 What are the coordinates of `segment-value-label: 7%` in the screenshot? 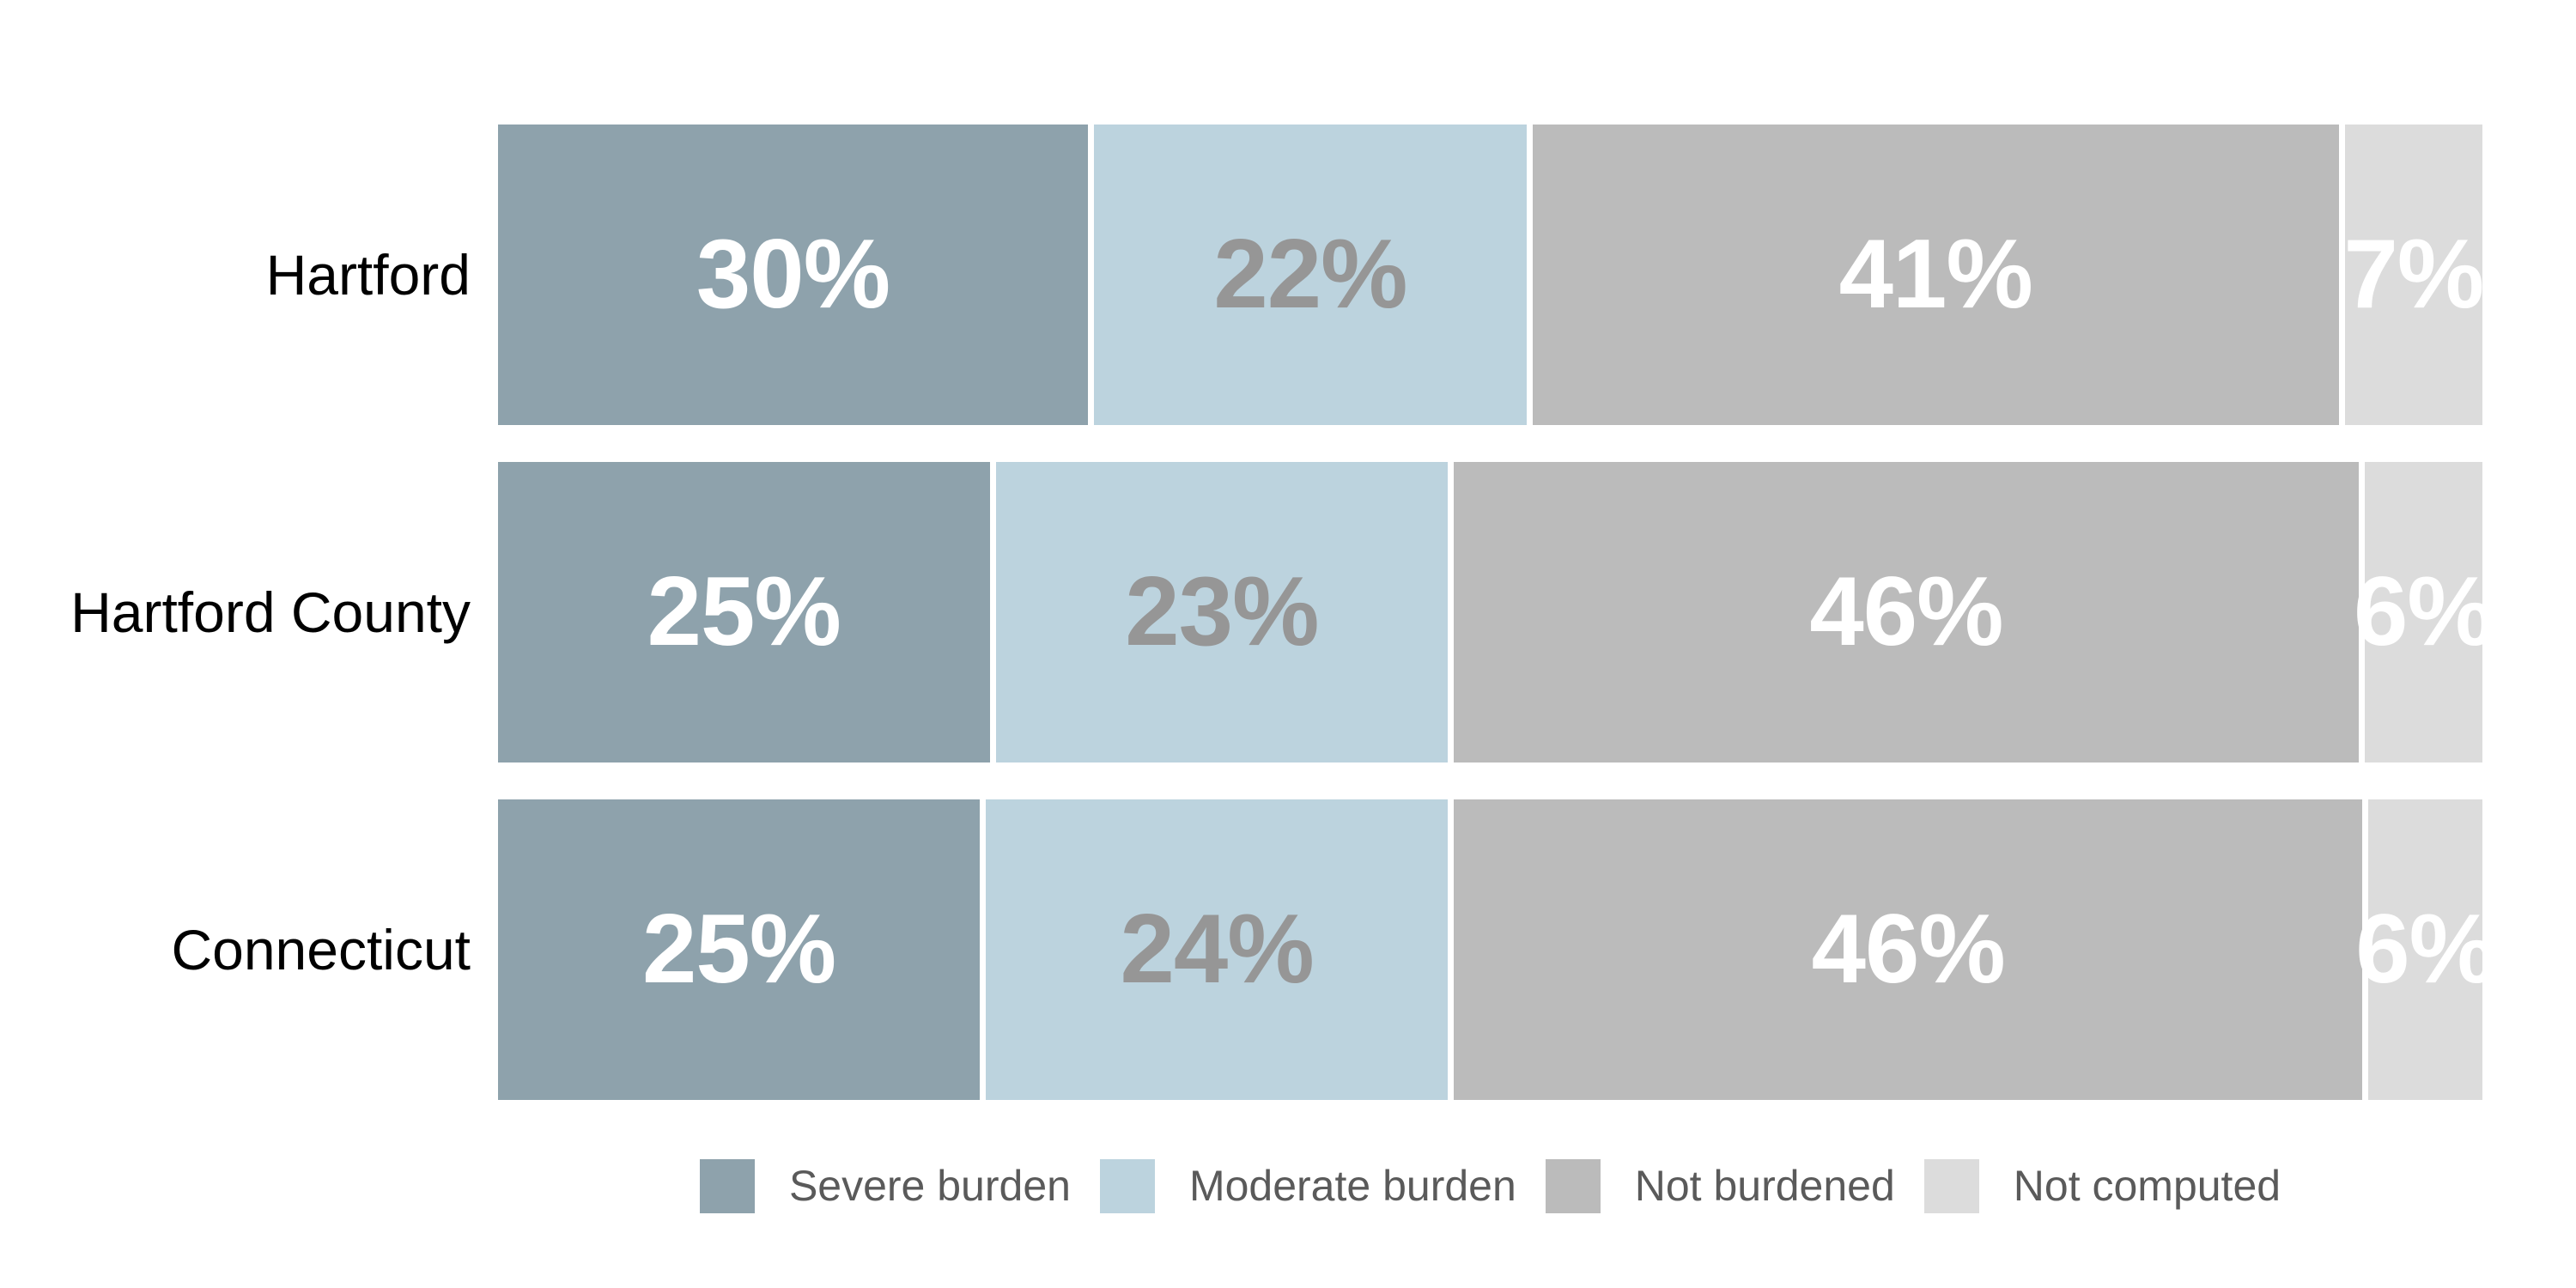 It's located at (2413, 274).